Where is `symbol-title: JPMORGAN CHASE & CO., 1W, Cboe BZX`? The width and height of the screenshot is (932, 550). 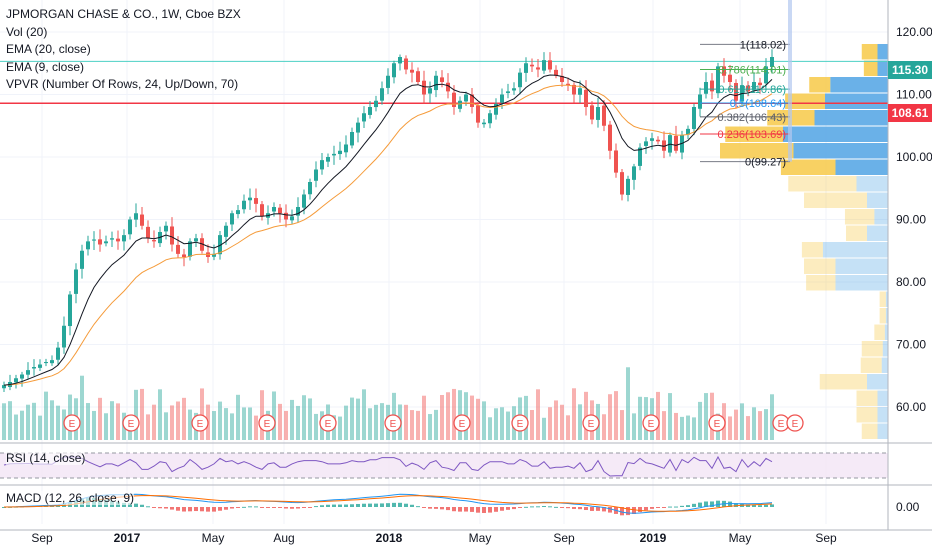 symbol-title: JPMORGAN CHASE & CO., 1W, Cboe BZX is located at coordinates (123, 14).